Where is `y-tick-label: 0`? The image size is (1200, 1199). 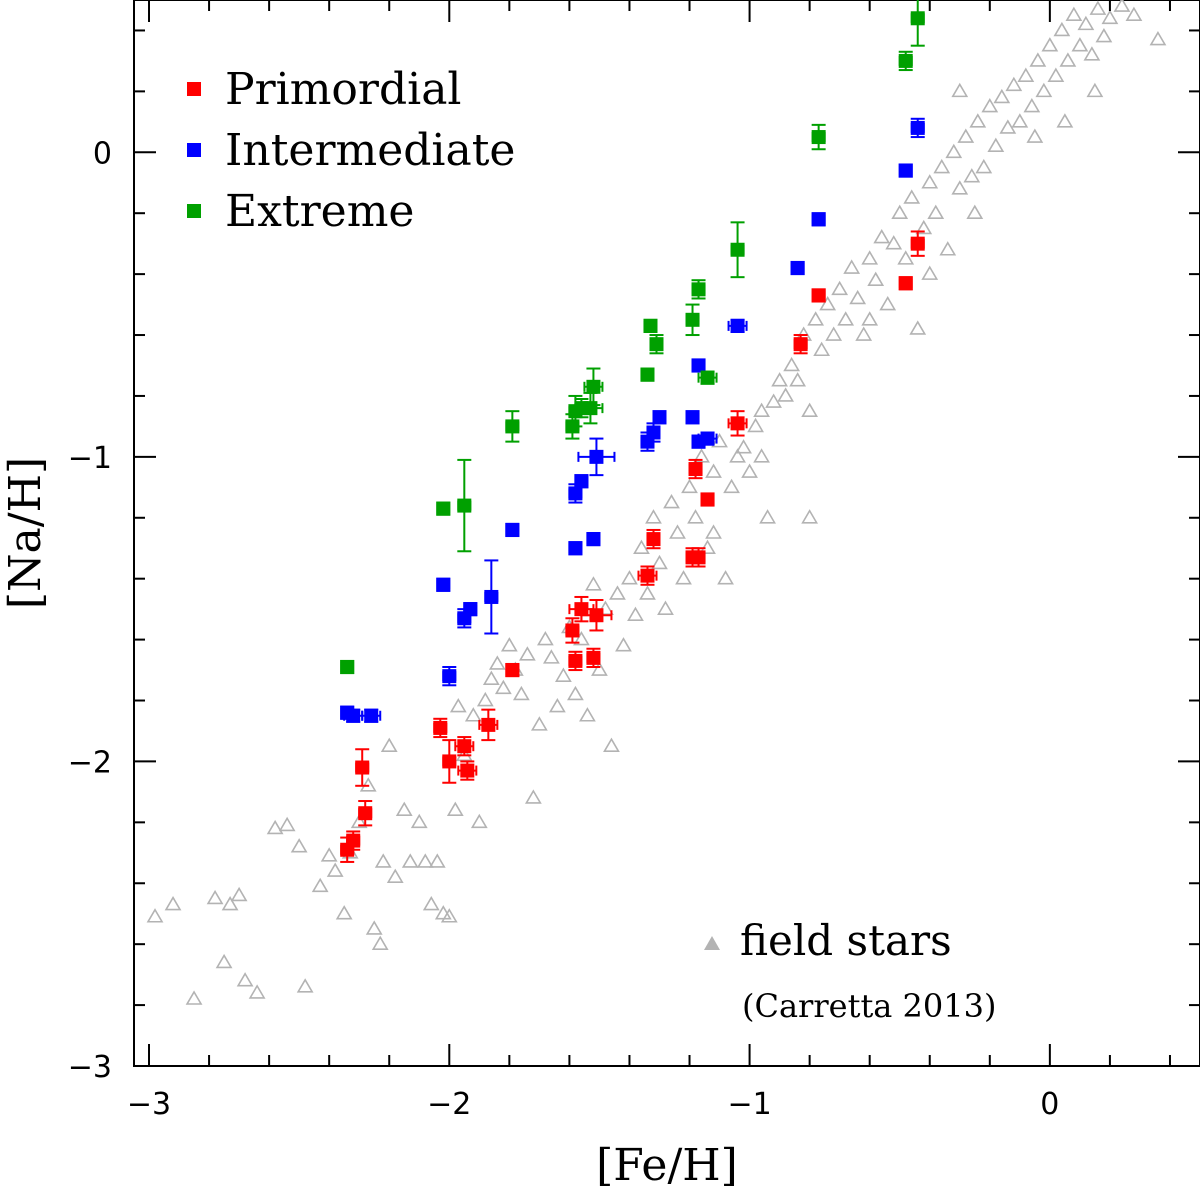
y-tick-label: 0 is located at coordinates (102, 153).